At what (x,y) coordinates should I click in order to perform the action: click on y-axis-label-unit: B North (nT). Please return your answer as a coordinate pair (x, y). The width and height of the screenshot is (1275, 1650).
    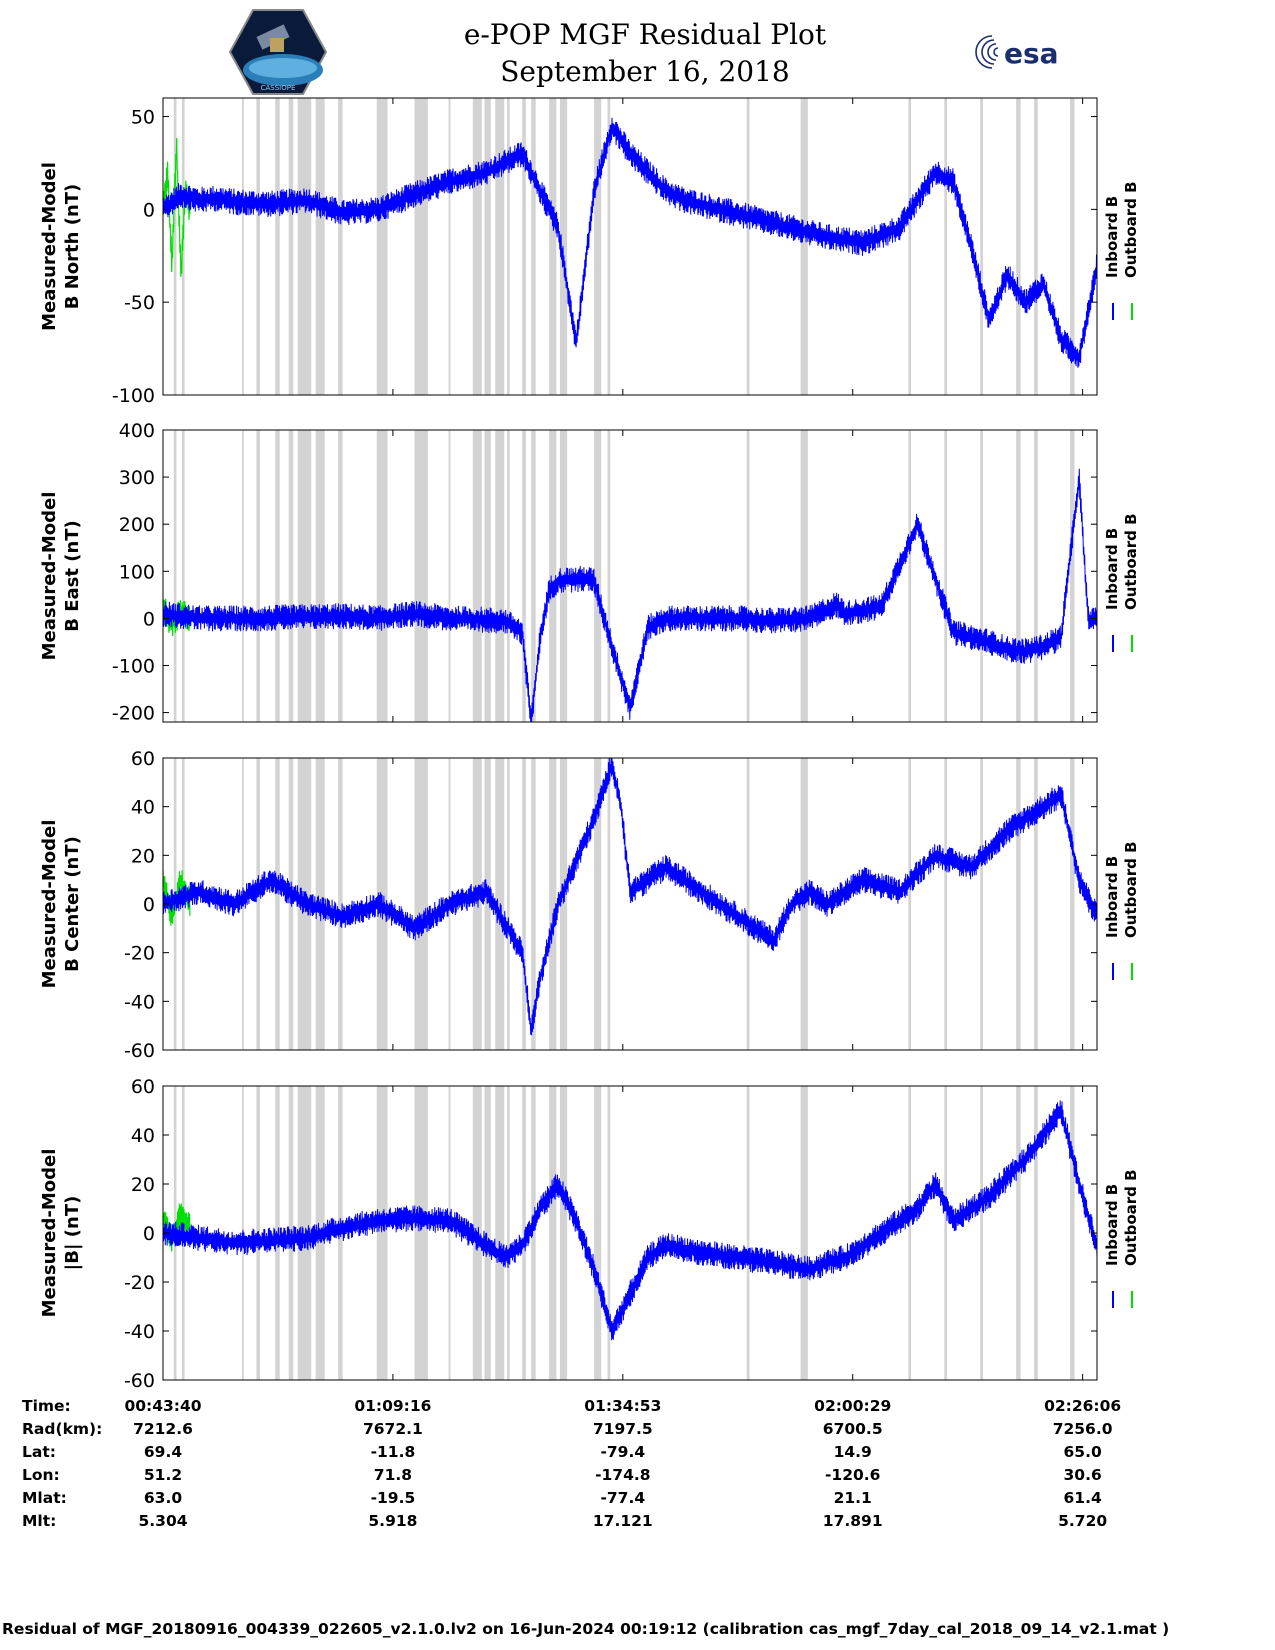
    Looking at the image, I should click on (72, 247).